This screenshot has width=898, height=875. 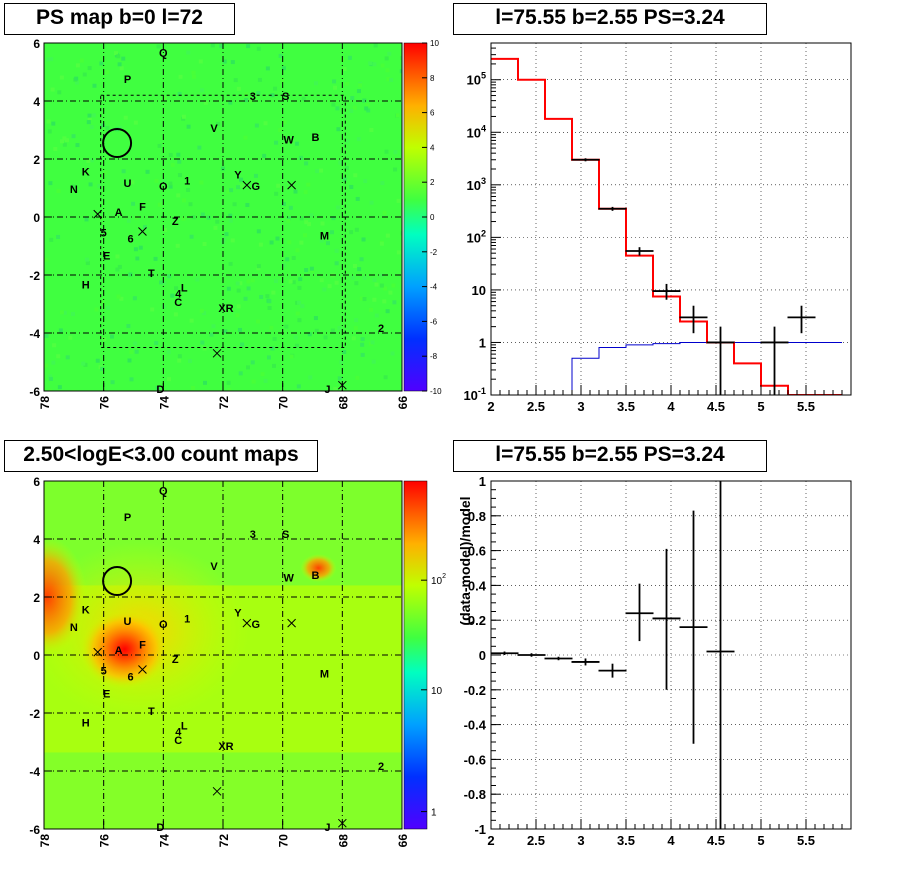 I want to click on source-label: N, so click(x=74, y=190).